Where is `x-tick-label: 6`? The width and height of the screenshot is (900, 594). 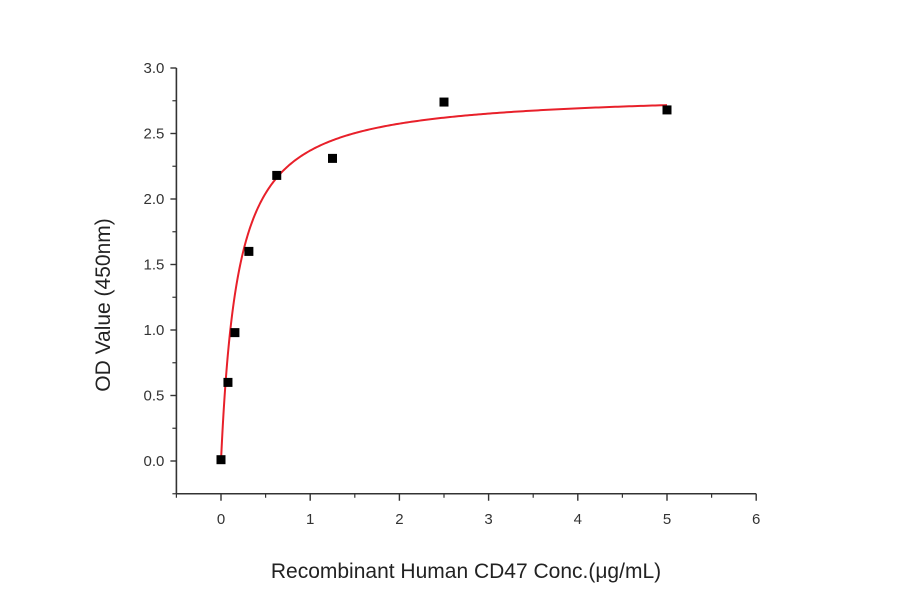
x-tick-label: 6 is located at coordinates (756, 519).